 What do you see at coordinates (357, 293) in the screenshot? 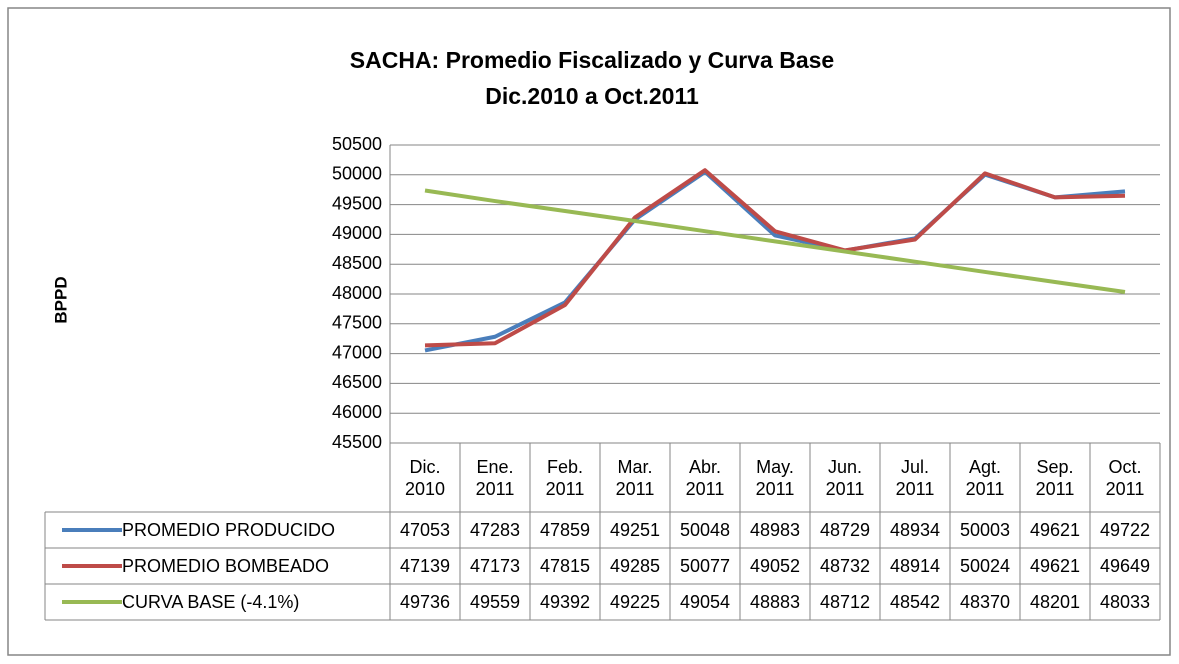
I see `y-tick-label: 48000` at bounding box center [357, 293].